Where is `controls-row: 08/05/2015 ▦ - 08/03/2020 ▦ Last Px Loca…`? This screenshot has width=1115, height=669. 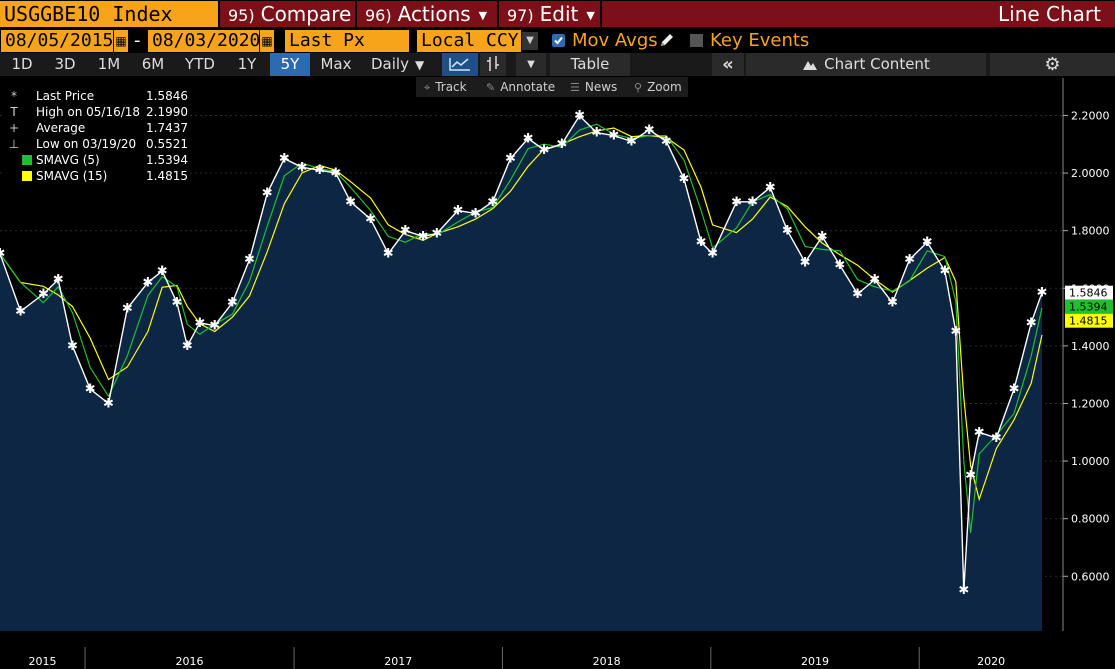
controls-row: 08/05/2015 ▦ - 08/03/2020 ▦ Last Px Loca… is located at coordinates (557, 41).